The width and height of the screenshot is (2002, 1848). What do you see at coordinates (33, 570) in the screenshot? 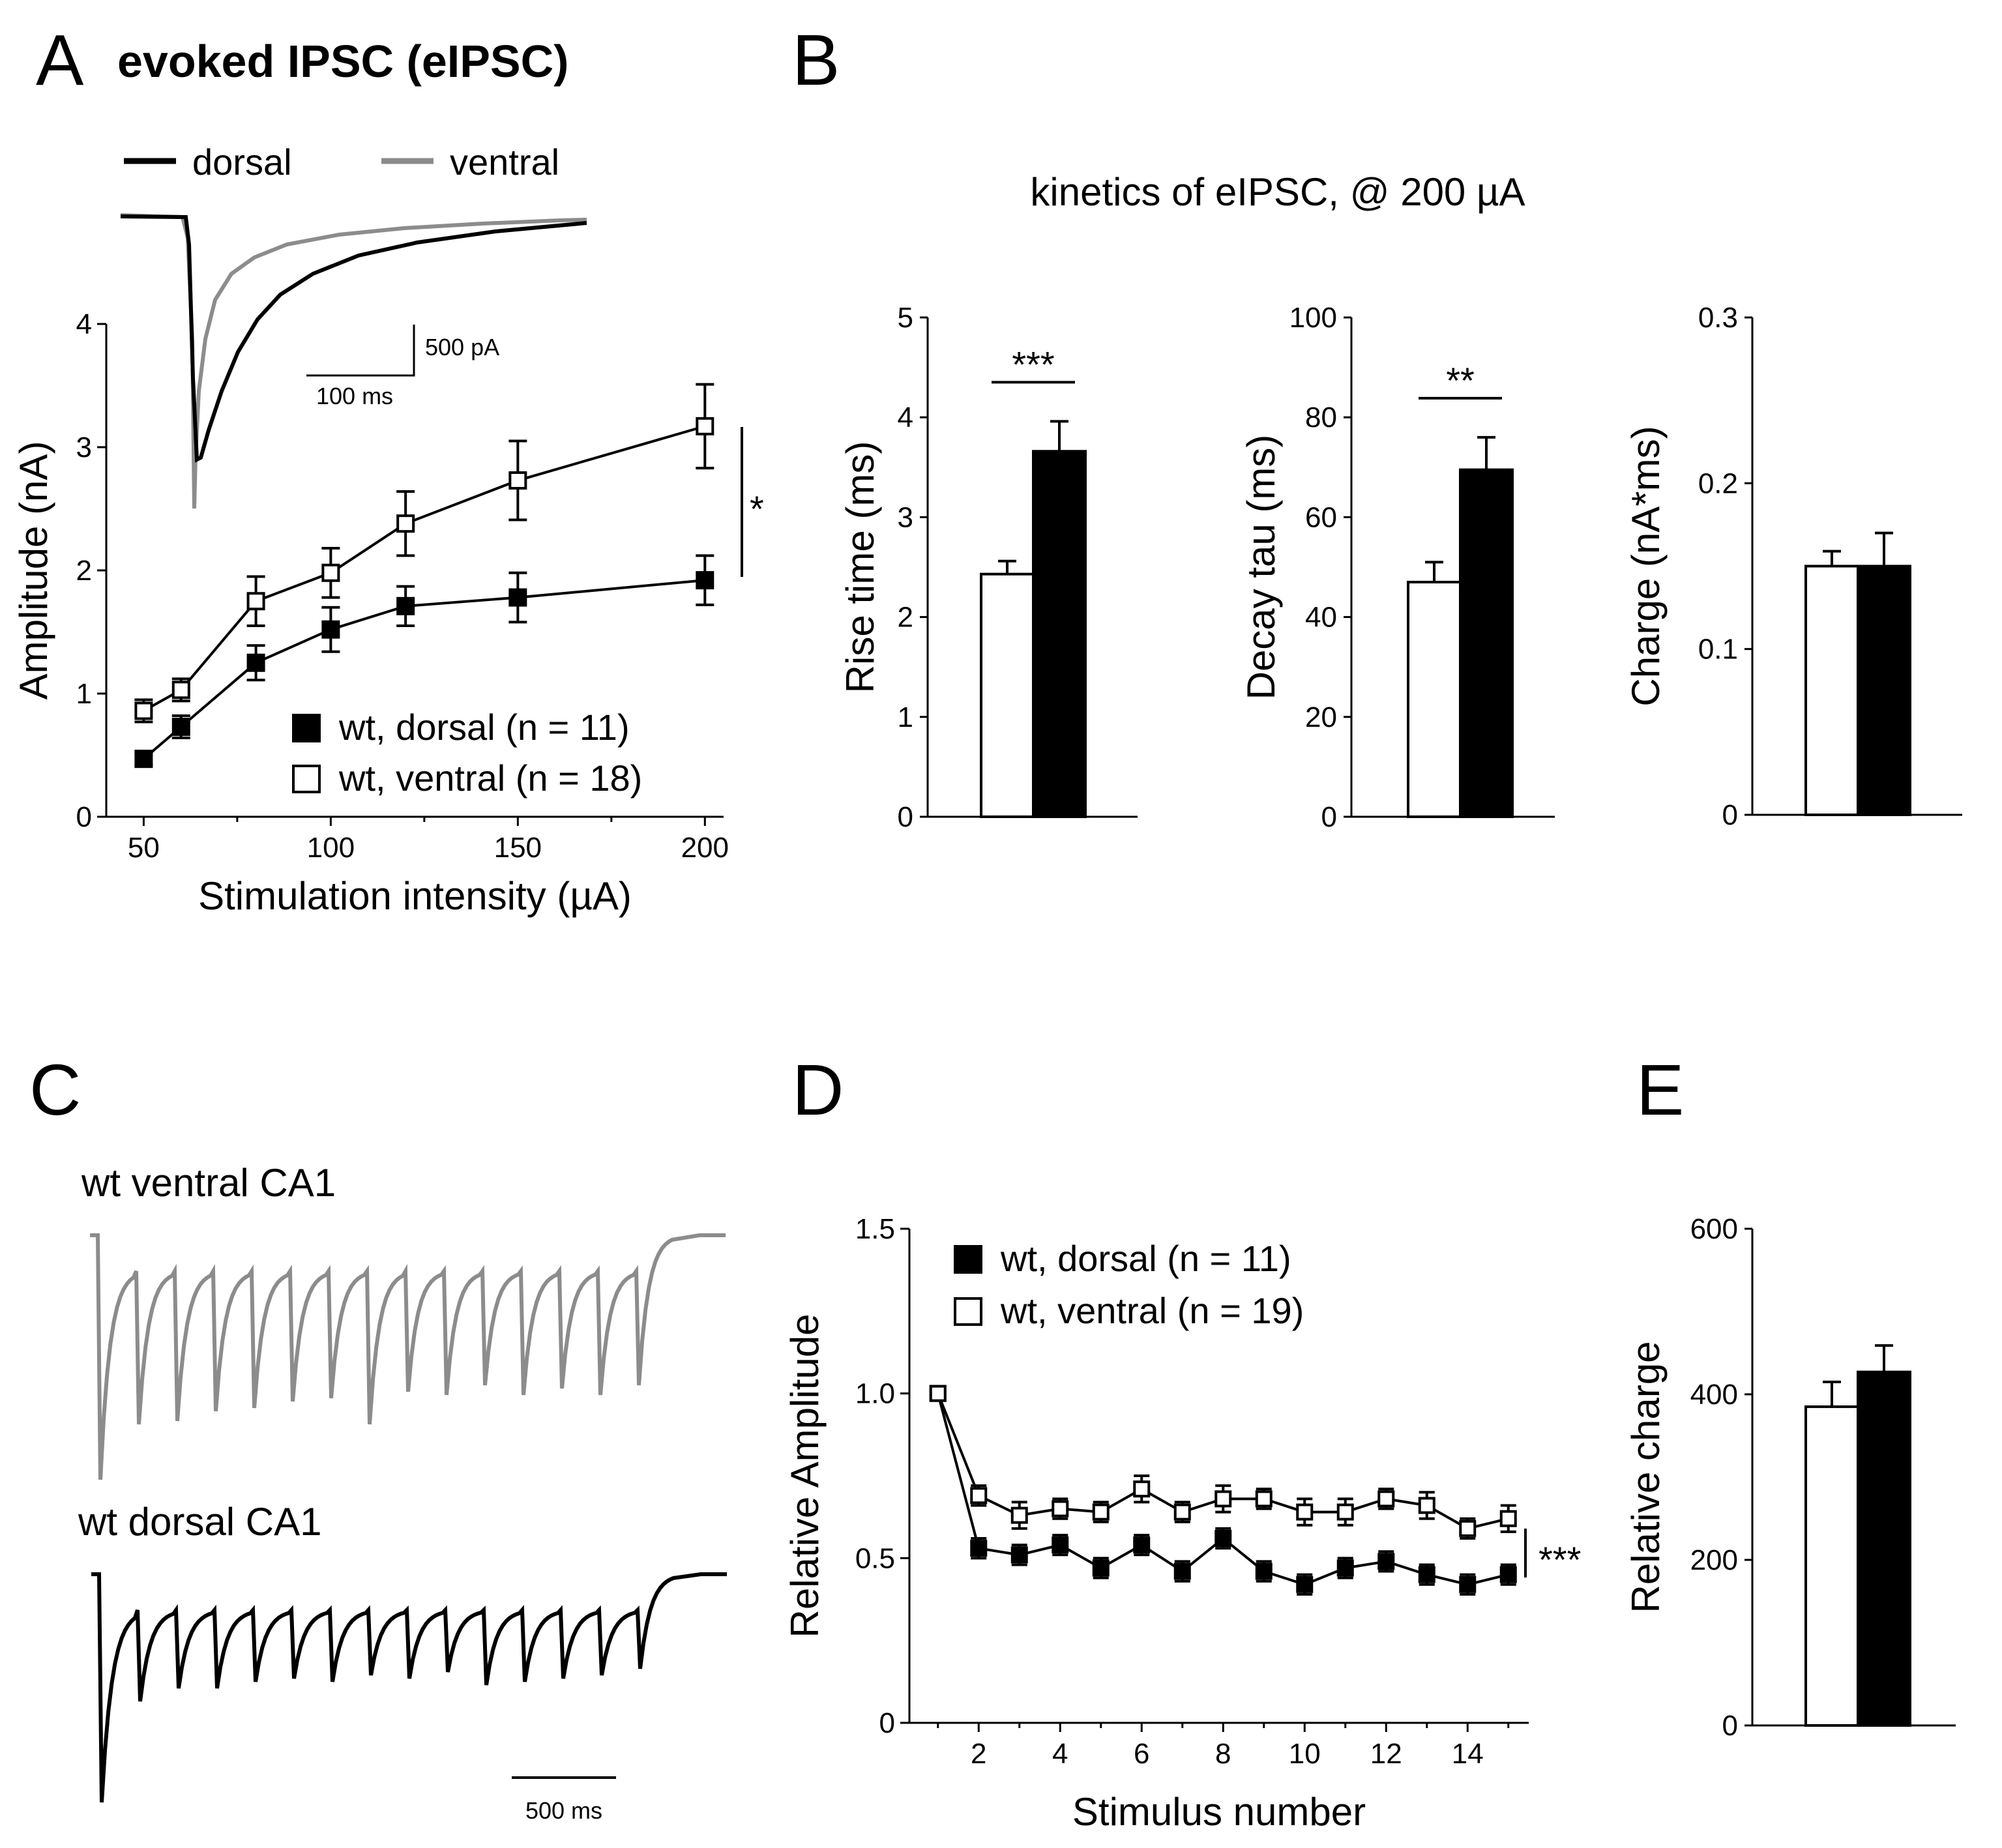
I see `y-axis-title: Amplitude (nA)` at bounding box center [33, 570].